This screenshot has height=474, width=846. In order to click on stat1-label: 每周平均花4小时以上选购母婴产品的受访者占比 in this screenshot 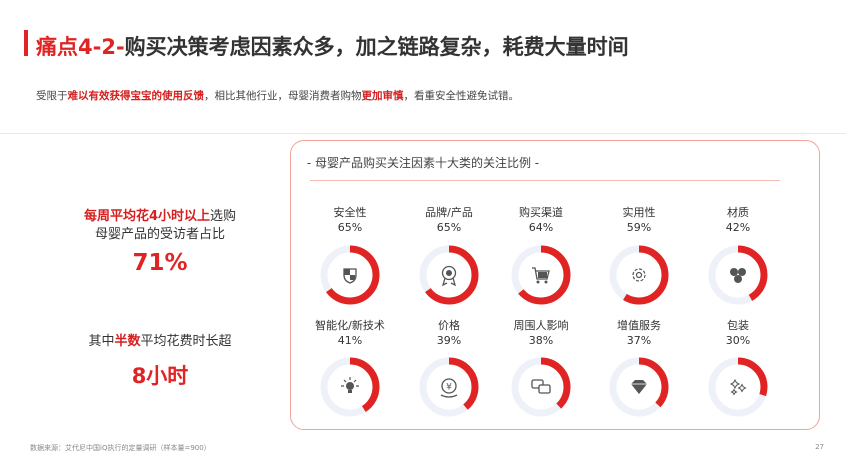, I will do `click(160, 226)`.